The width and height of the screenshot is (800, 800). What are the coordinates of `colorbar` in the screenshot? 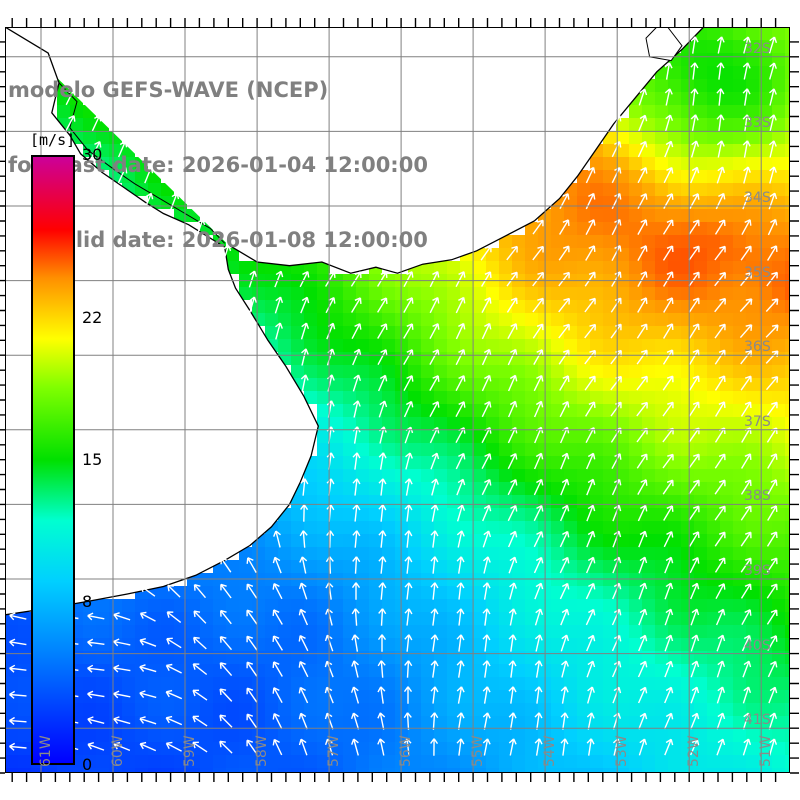 It's located at (53, 460).